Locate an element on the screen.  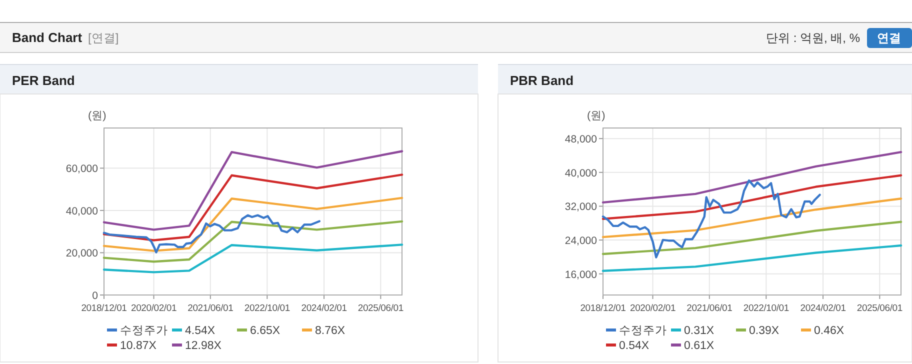
text: 단위 : 억원, 배, % is located at coordinates (813, 38).